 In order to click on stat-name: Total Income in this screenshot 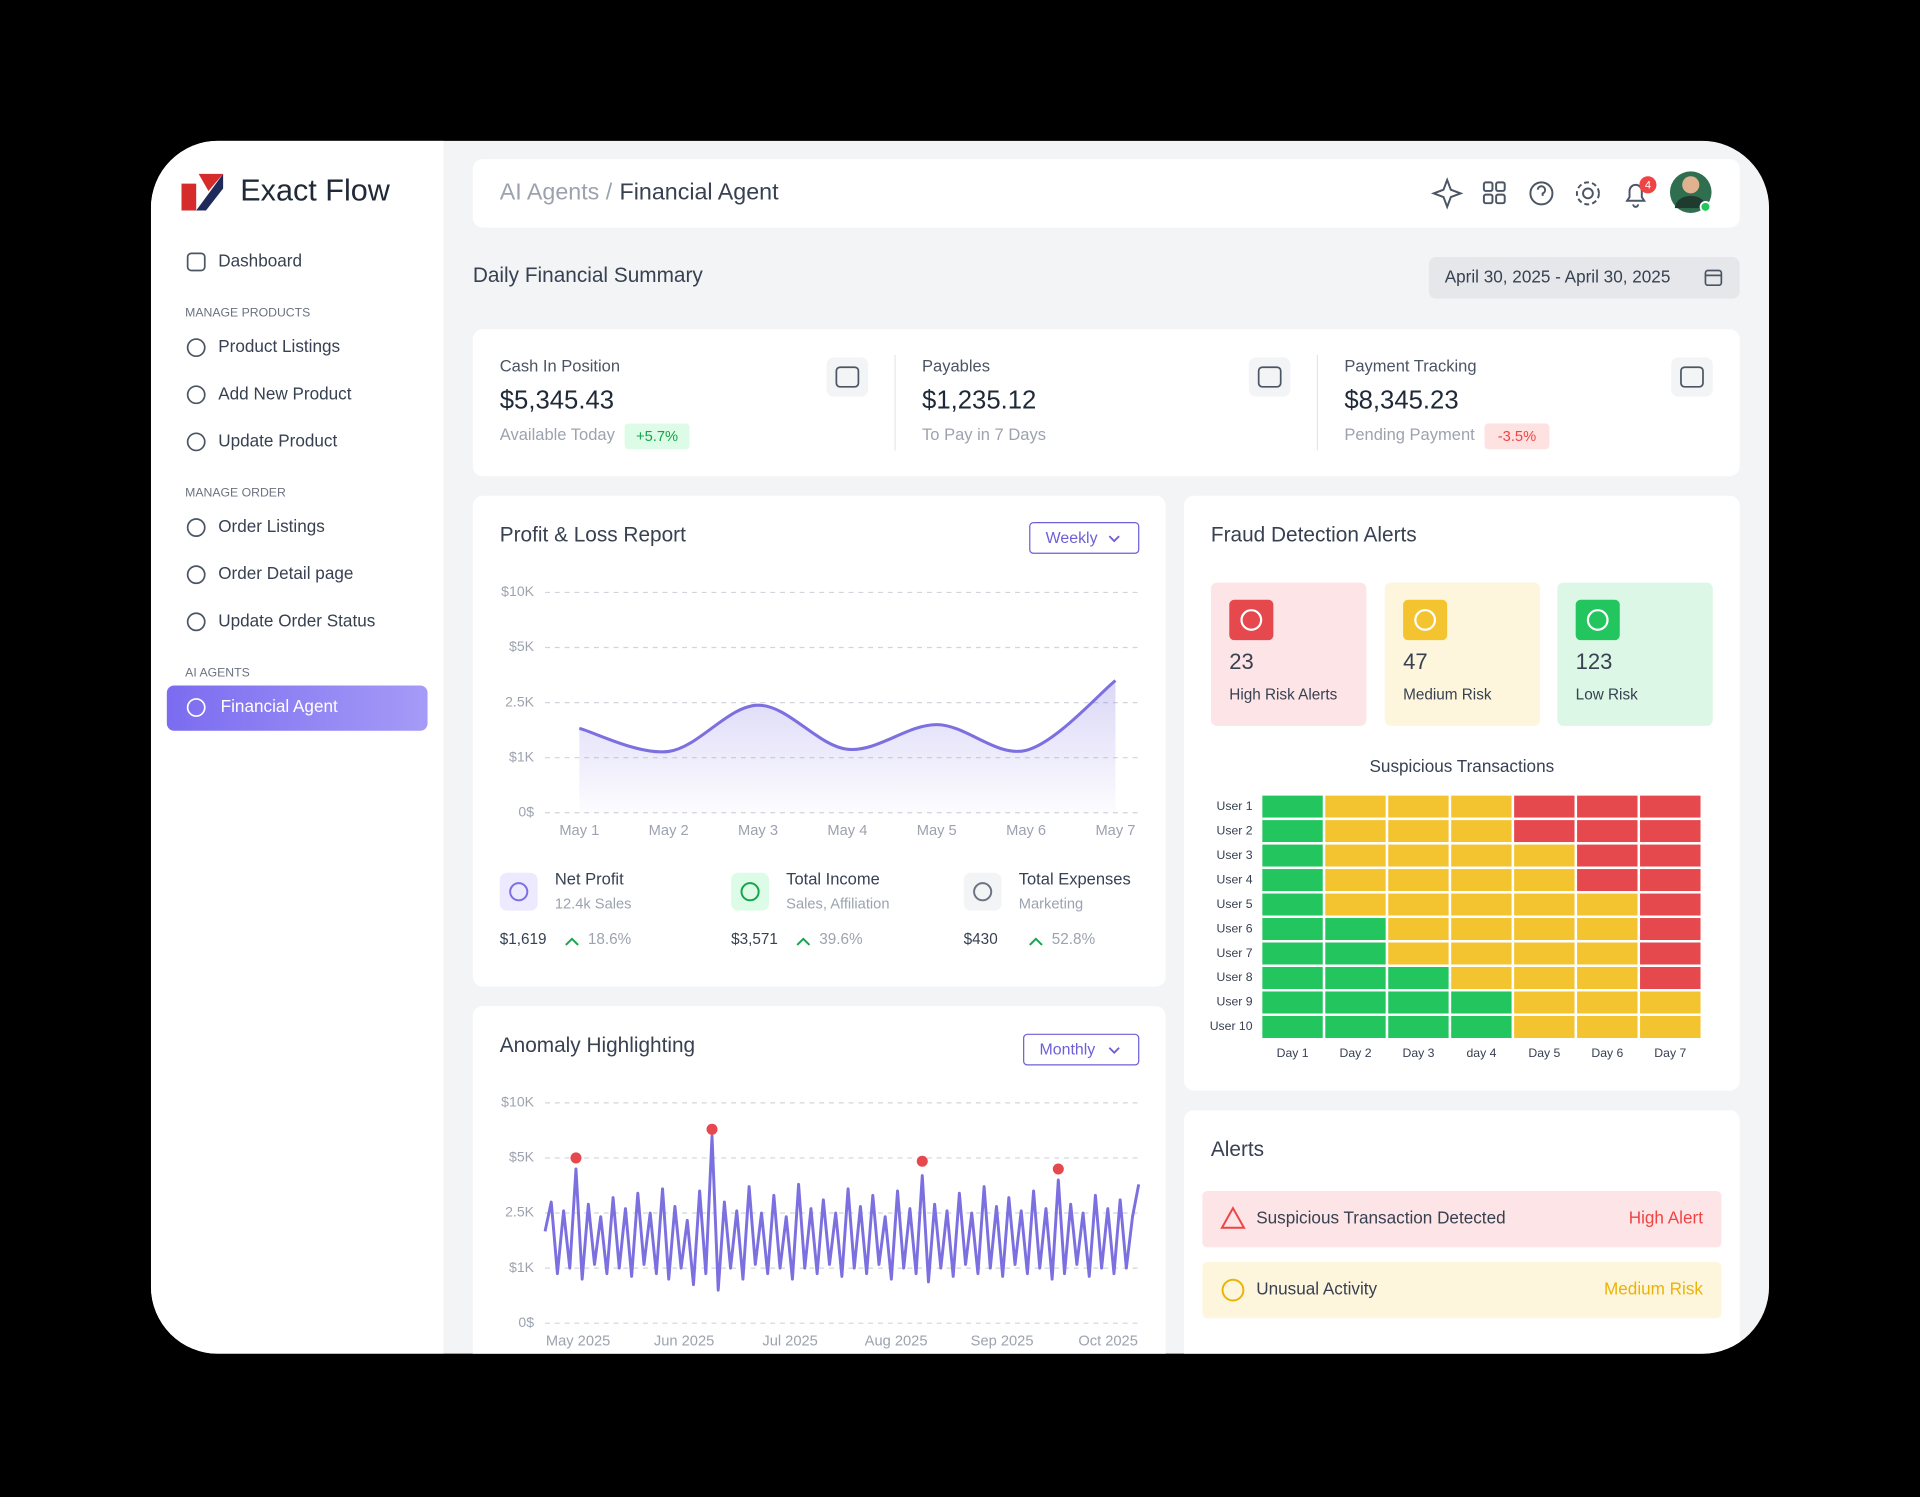, I will do `click(833, 878)`.